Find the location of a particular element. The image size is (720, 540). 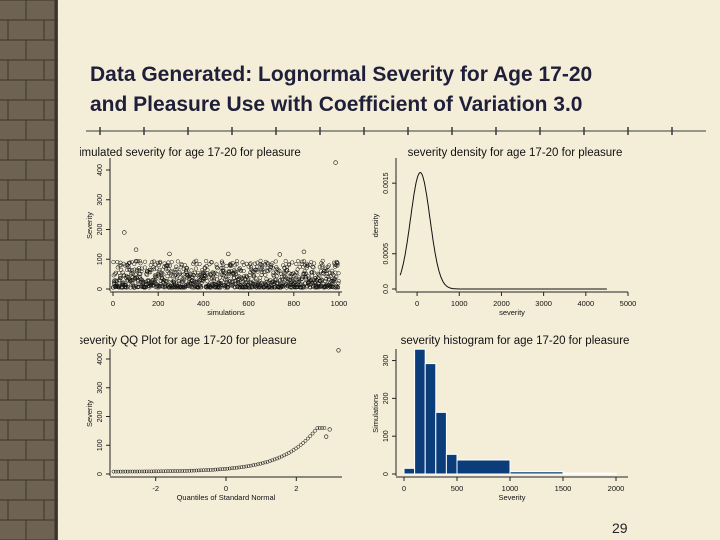

scatter-y-label: Severity is located at coordinates (89, 225).